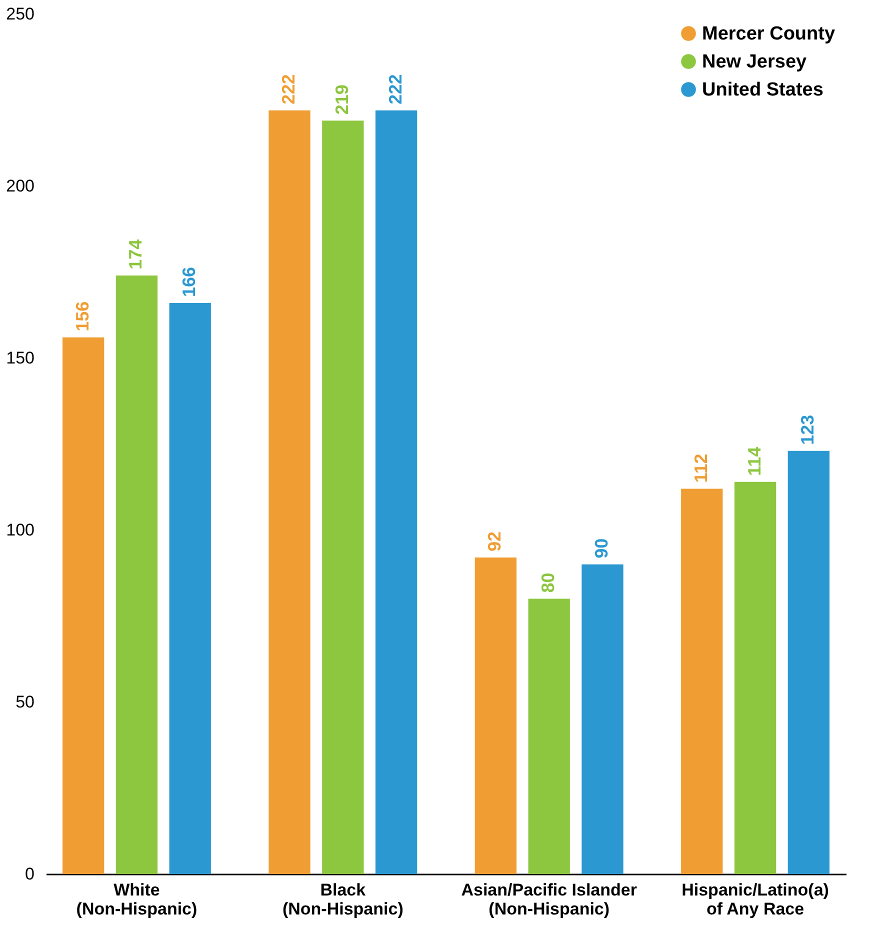 This screenshot has height=945, width=879. Describe the element at coordinates (549, 899) in the screenshot. I see `x-tick-label: Asian/Pacific Islander (Non-Hispanic)` at that location.